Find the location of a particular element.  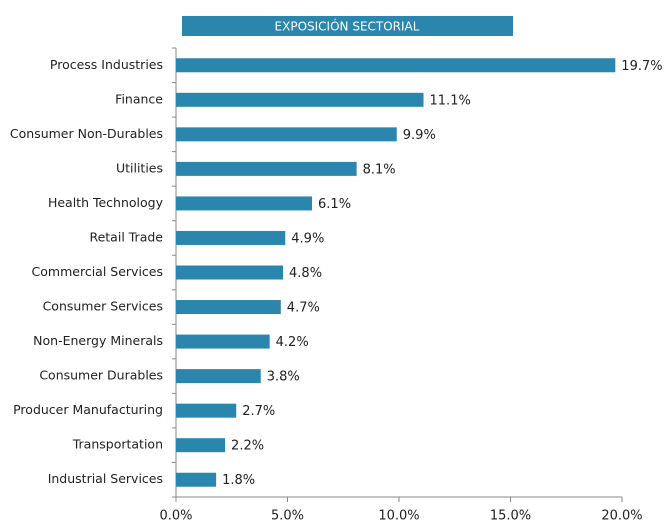

value-label: 1.8% is located at coordinates (238, 480).